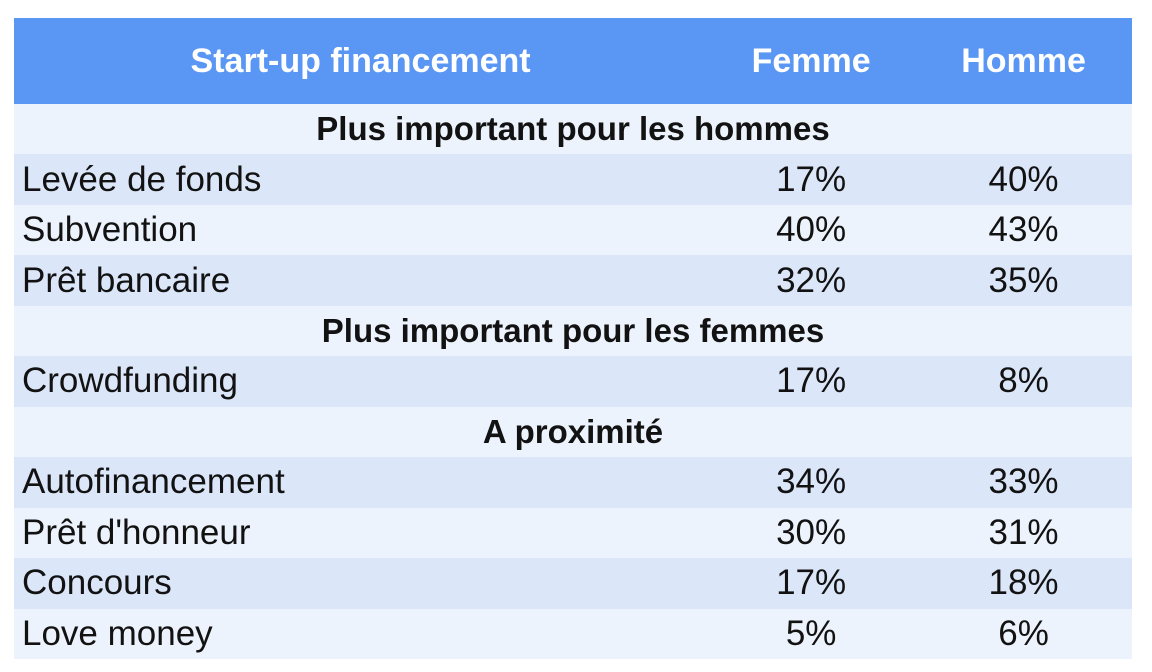 The width and height of the screenshot is (1152, 672). Describe the element at coordinates (811, 280) in the screenshot. I see `femme-value: 32%` at that location.